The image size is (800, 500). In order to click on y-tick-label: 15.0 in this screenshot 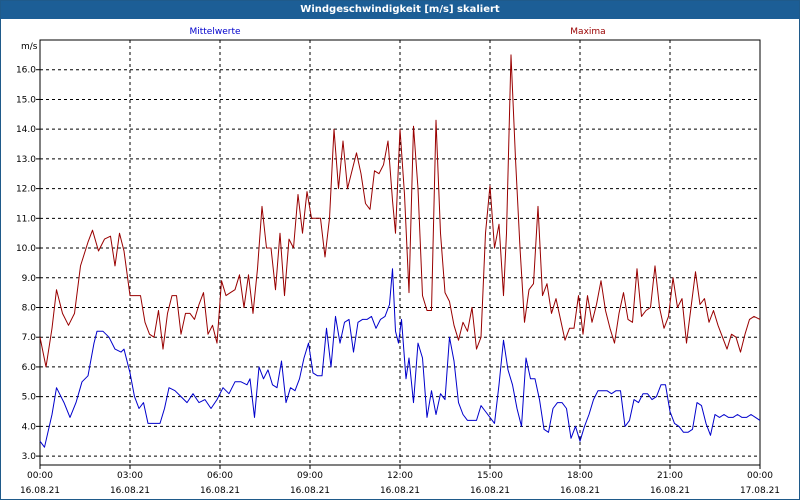, I will do `click(26, 100)`.